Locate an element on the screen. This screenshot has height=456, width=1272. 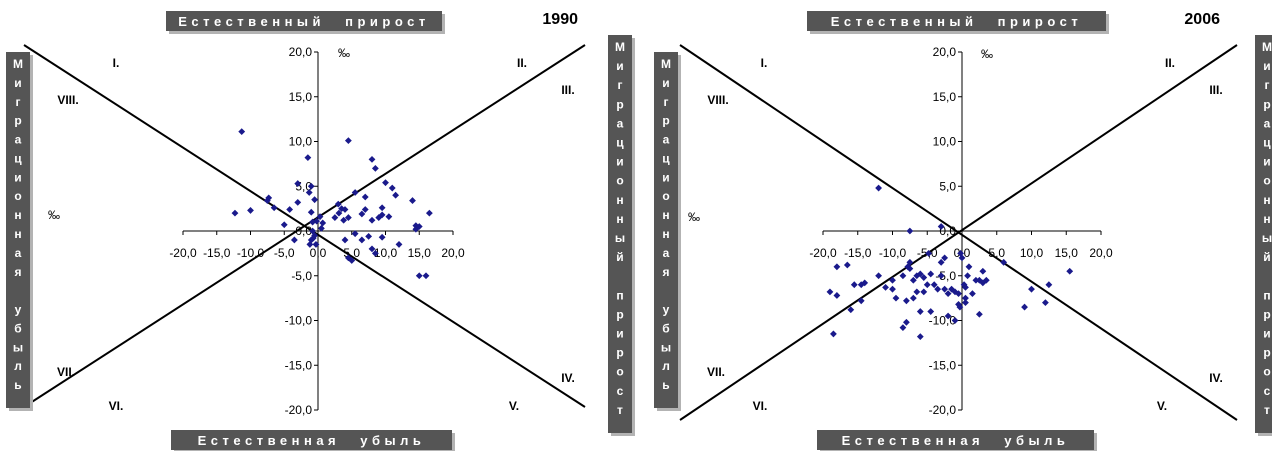
natural-decrease-banner-box is located at coordinates (311, 440).